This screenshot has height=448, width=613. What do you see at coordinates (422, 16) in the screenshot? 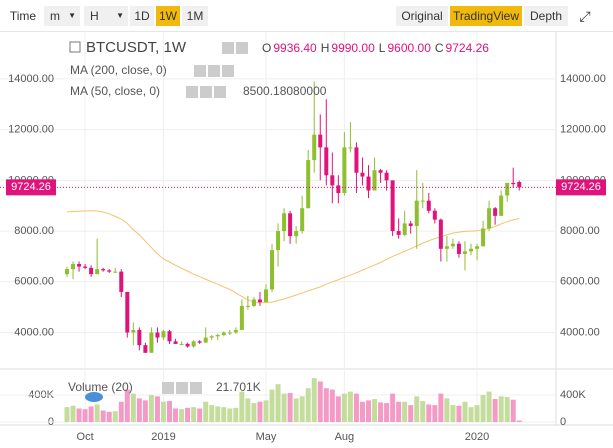
I see `view-button: Original` at bounding box center [422, 16].